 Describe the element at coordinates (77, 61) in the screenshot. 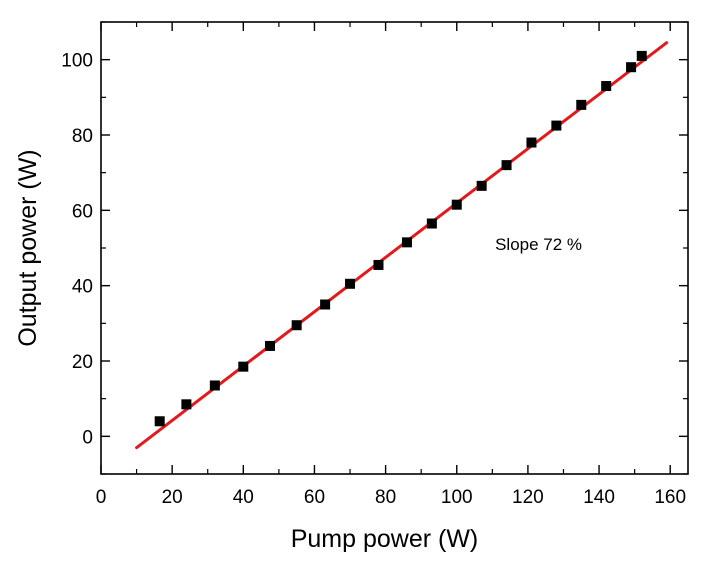

I see `y-tick-label: 100` at that location.